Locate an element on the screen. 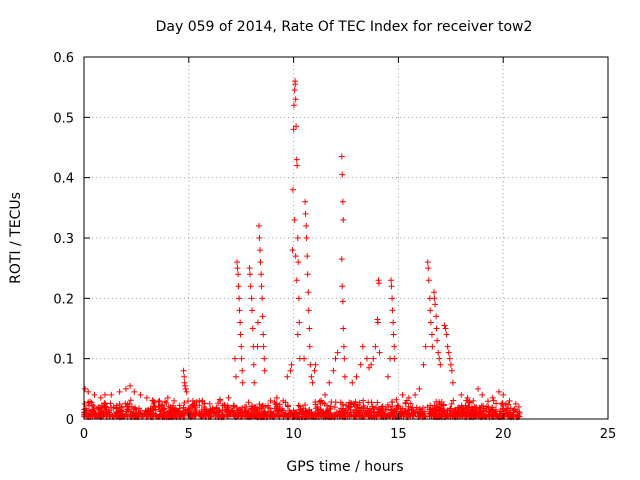  y-axis-label: ROTI / TECUs is located at coordinates (16, 238).